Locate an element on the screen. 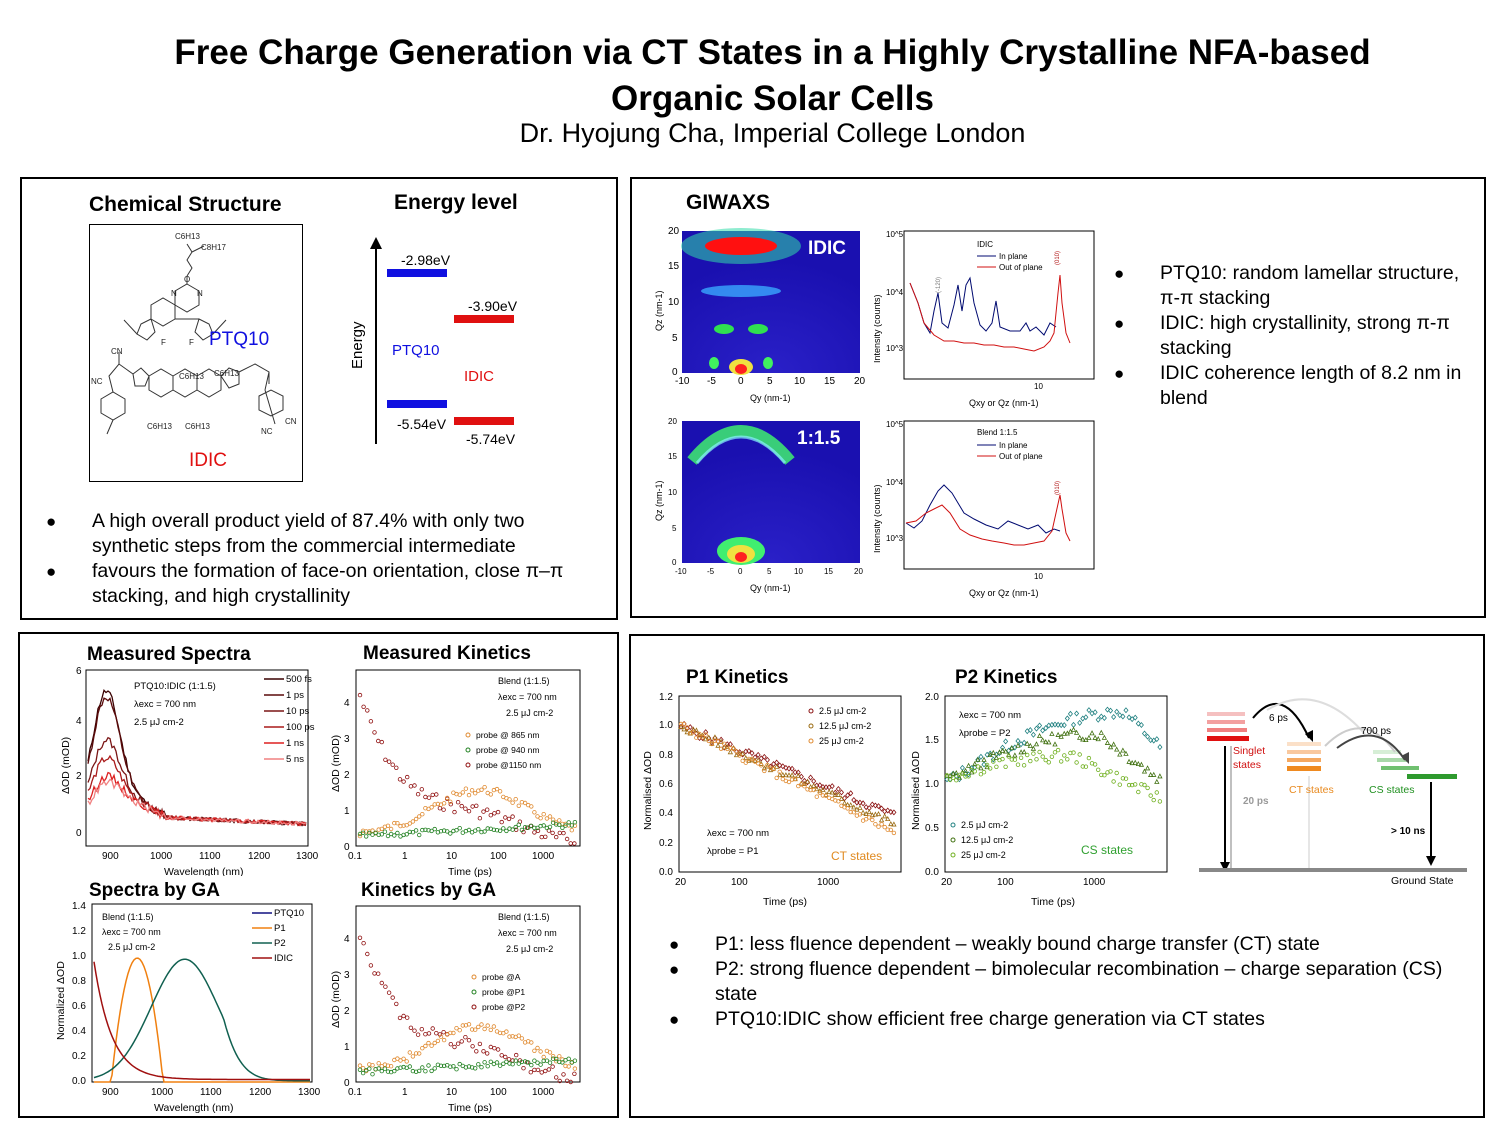  ga-kinetics-ylabel: ΔOD (mOD) is located at coordinates (336, 999).